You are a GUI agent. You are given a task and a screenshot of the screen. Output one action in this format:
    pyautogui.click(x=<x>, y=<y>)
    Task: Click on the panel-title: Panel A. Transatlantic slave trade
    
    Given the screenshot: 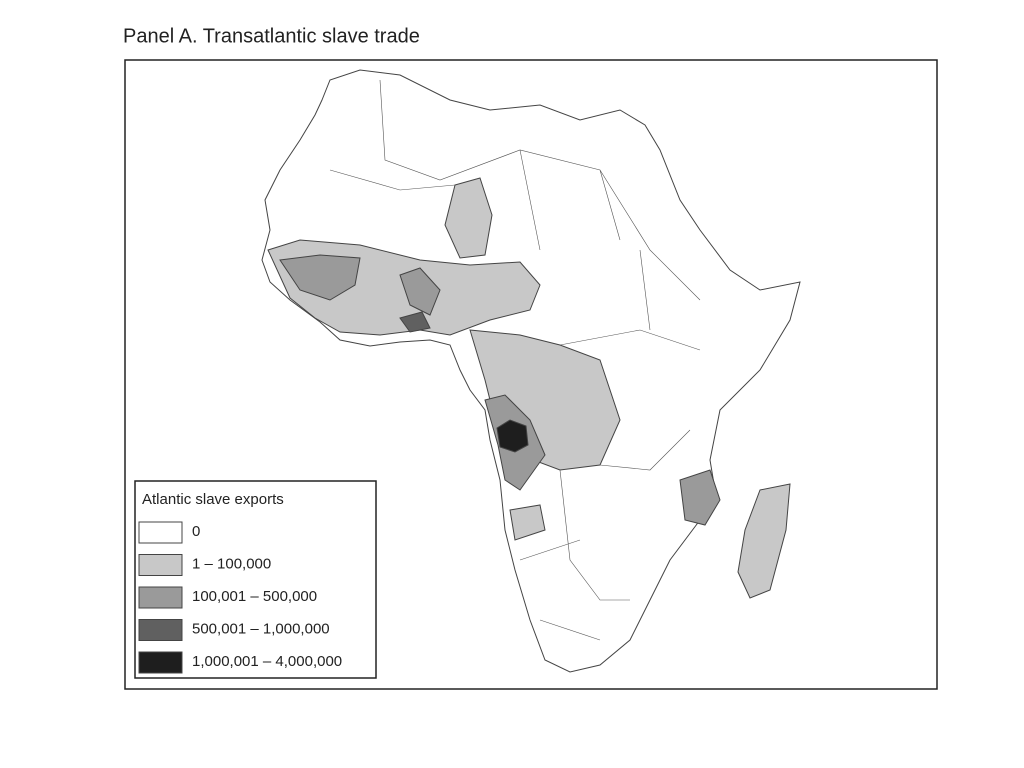 What is the action you would take?
    pyautogui.click(x=271, y=36)
    